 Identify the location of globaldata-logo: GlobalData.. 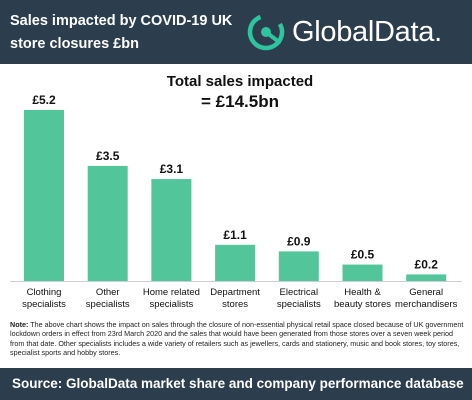
(356, 32).